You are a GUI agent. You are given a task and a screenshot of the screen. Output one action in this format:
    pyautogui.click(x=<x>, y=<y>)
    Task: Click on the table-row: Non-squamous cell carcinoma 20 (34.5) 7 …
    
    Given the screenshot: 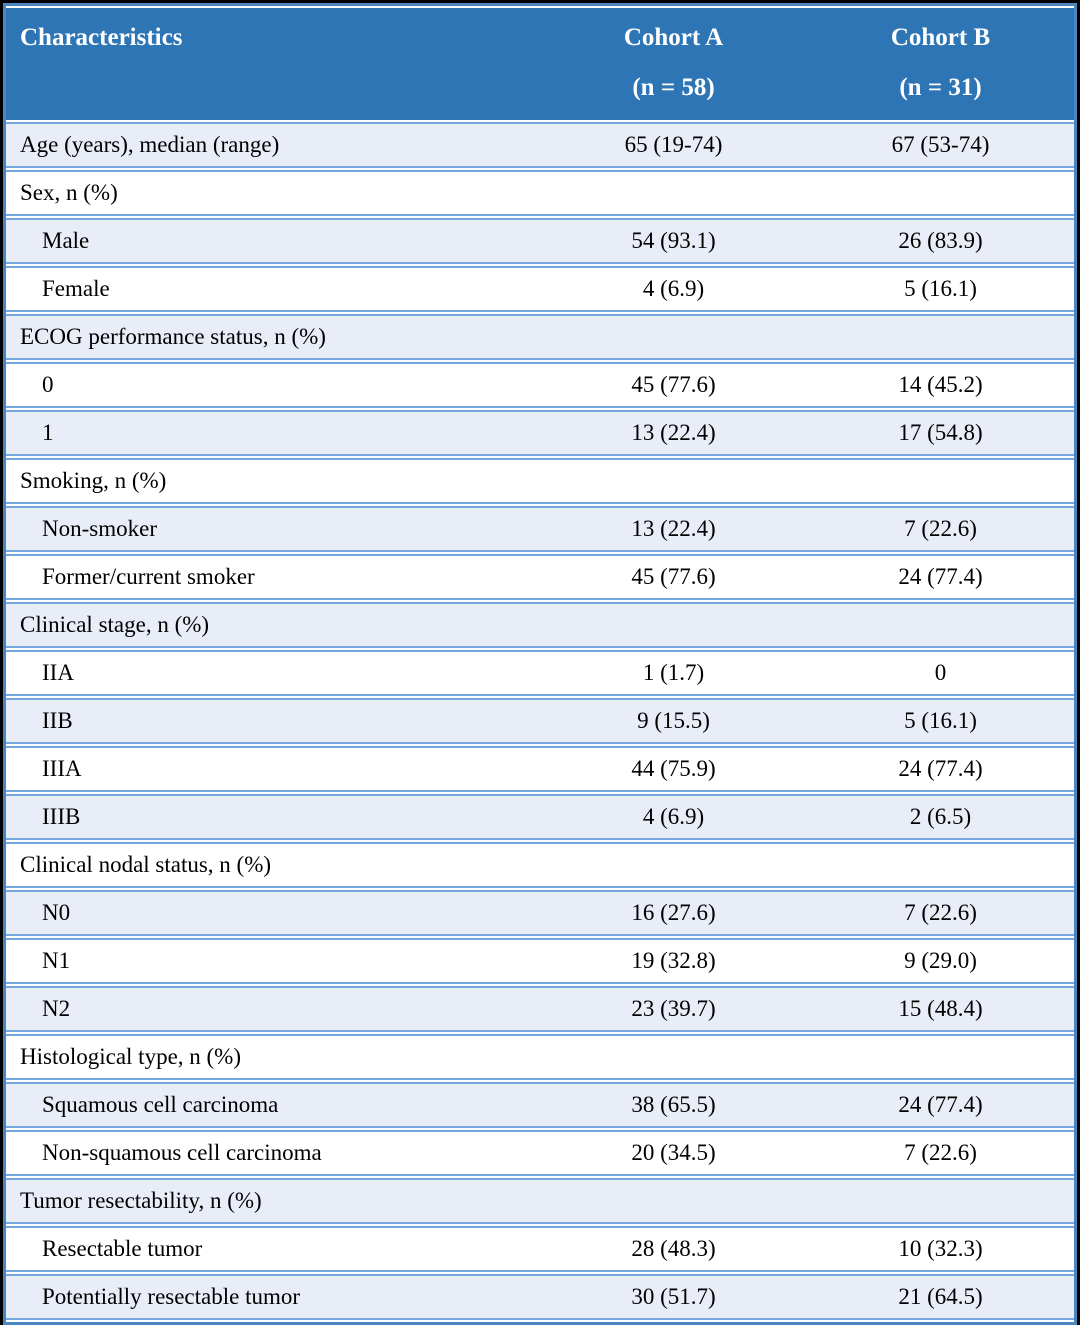 What is the action you would take?
    pyautogui.click(x=540, y=1153)
    